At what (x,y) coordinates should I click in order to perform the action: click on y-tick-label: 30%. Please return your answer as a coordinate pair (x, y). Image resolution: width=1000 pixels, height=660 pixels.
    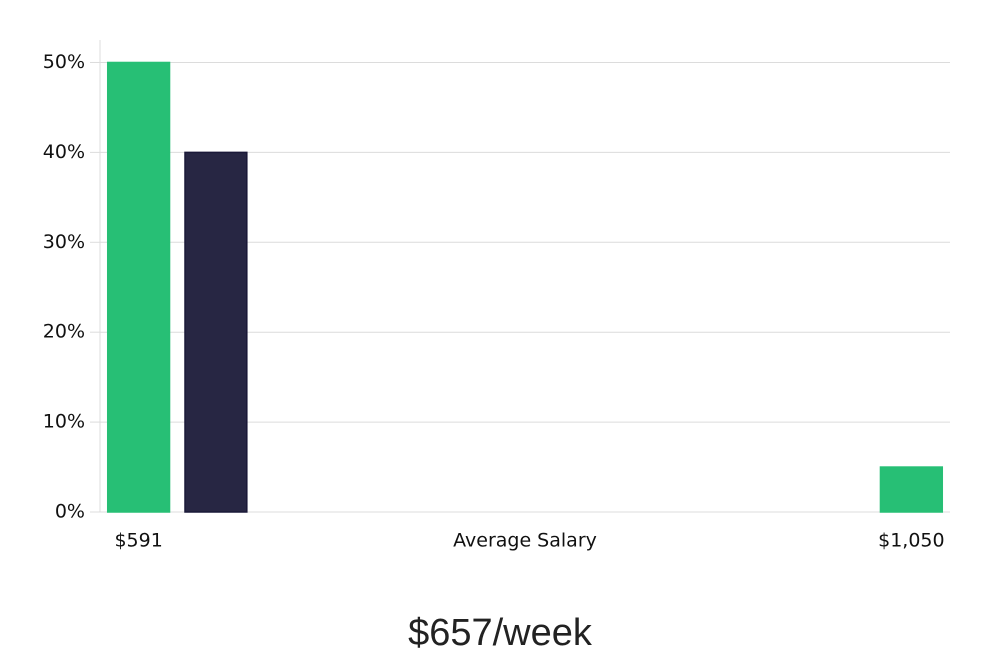
    Looking at the image, I should click on (64, 242).